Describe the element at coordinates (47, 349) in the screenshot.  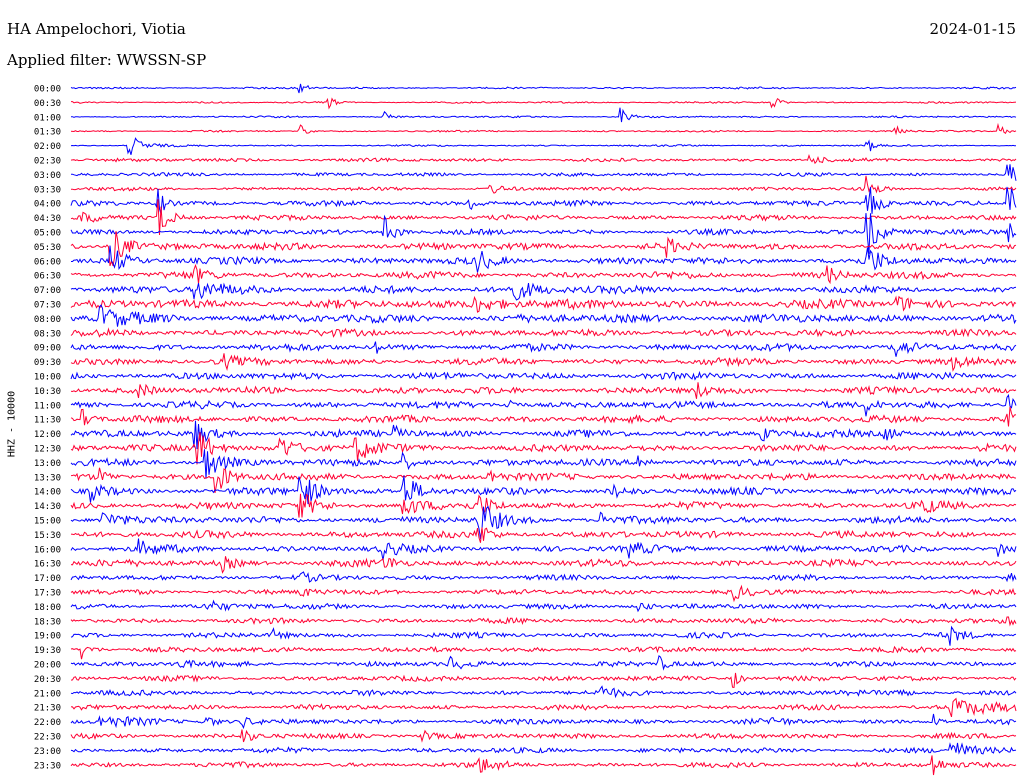
I see `row-time-label: 09:00` at that location.